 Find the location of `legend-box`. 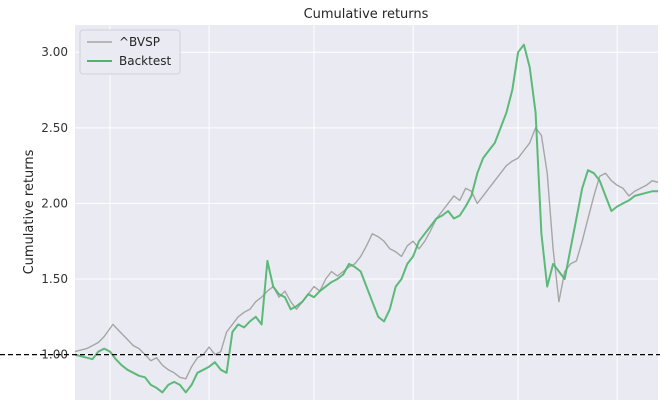

legend-box is located at coordinates (130, 52).